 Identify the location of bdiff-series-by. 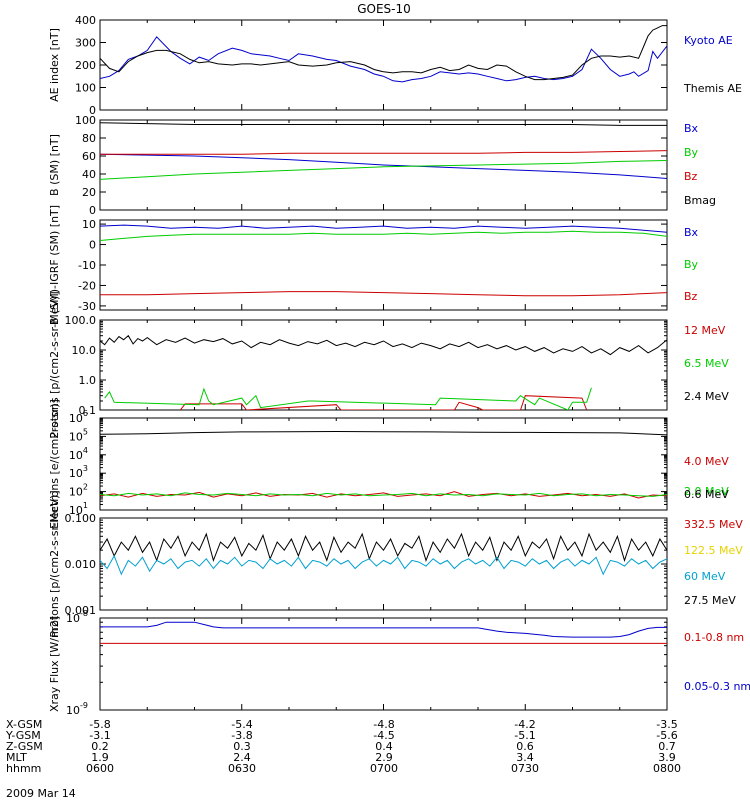
(383, 235).